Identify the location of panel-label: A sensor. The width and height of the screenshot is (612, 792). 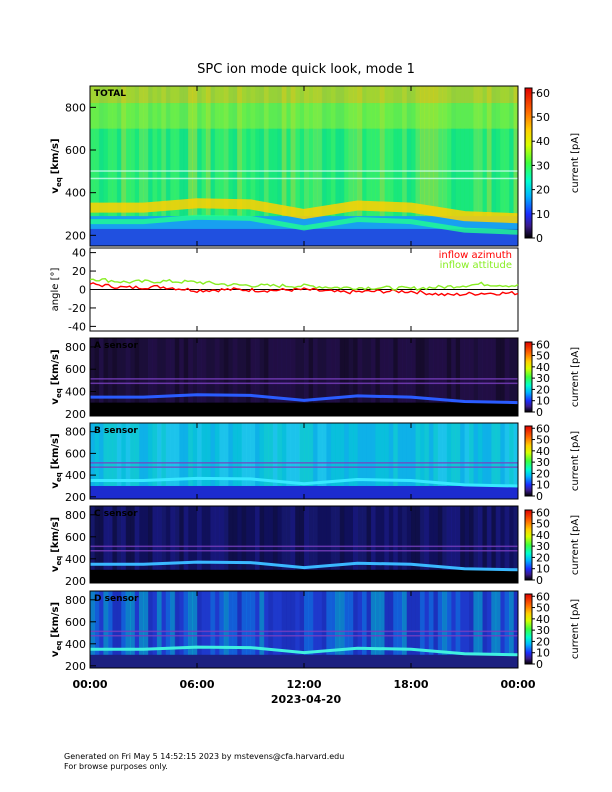
(116, 346).